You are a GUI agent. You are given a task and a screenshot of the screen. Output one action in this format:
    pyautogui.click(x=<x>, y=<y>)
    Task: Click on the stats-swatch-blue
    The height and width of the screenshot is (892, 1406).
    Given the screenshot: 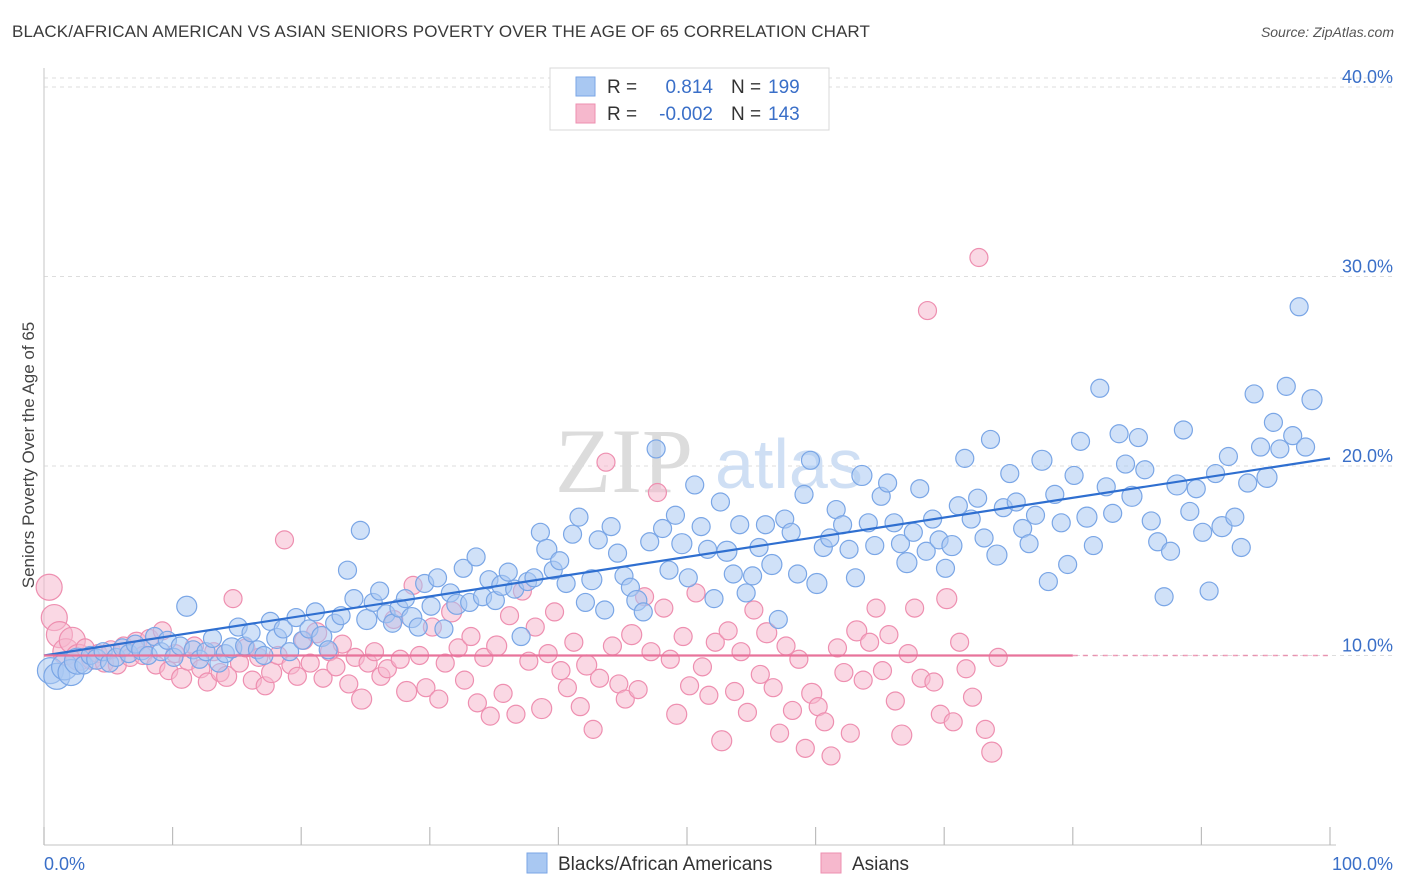 What is the action you would take?
    pyautogui.click(x=585, y=86)
    